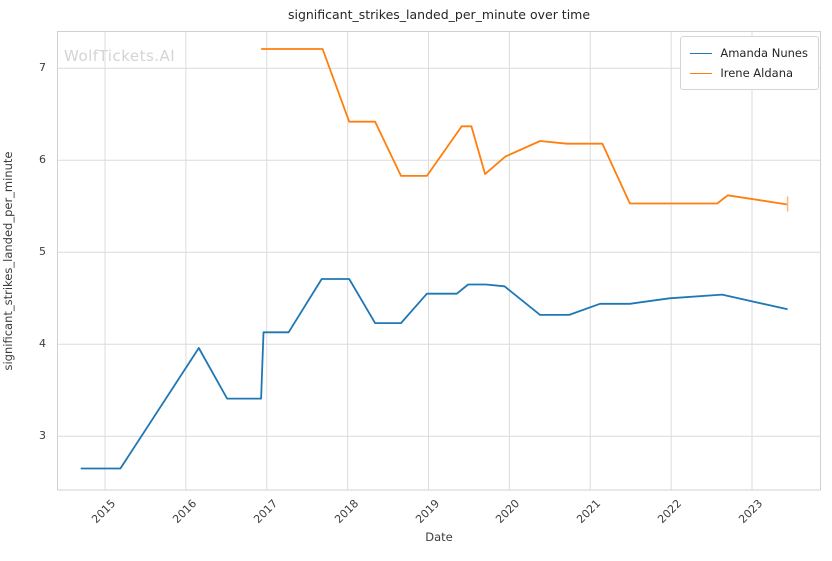 The image size is (832, 561). Describe the element at coordinates (42, 160) in the screenshot. I see `y-tick-label: 6` at that location.